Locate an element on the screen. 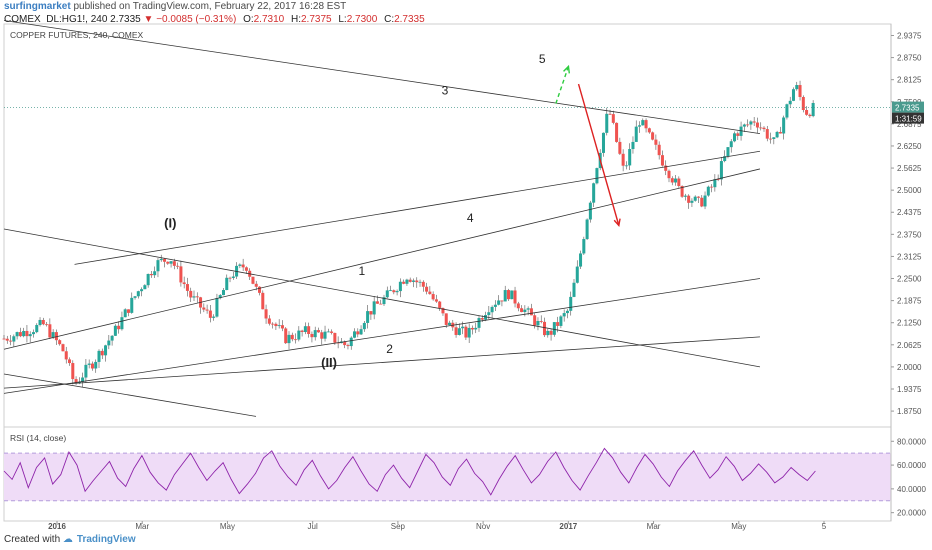  close-value: 2.7335 is located at coordinates (409, 19).